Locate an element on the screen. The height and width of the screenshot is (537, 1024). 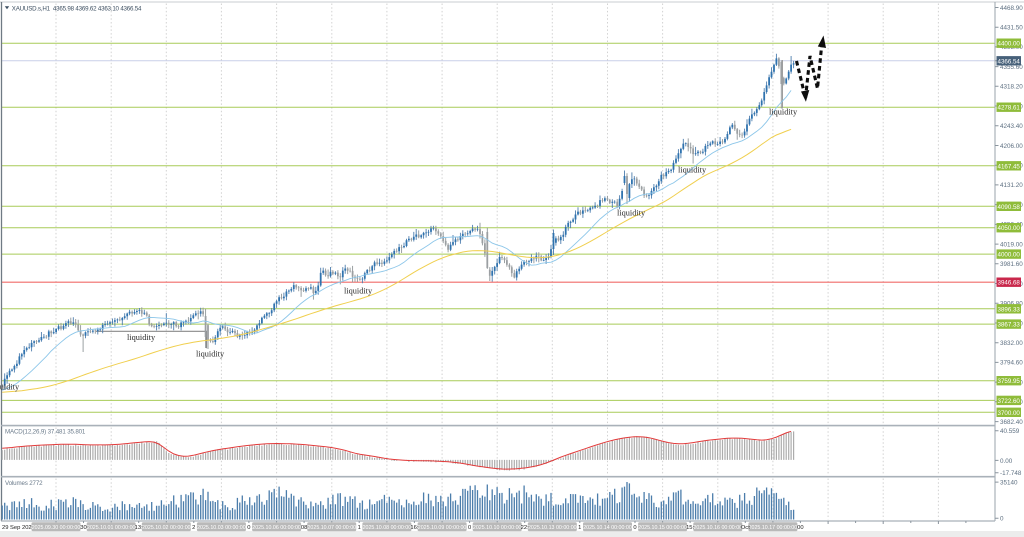
svg-text: 35140 is located at coordinates (1009, 483).